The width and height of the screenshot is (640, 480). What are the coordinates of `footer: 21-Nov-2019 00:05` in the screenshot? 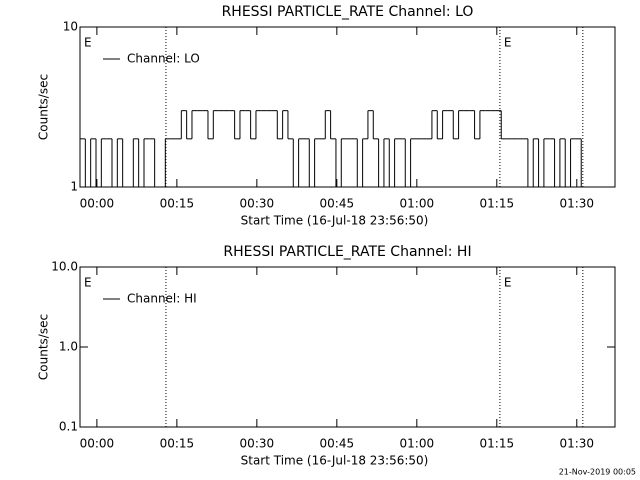 It's located at (597, 472).